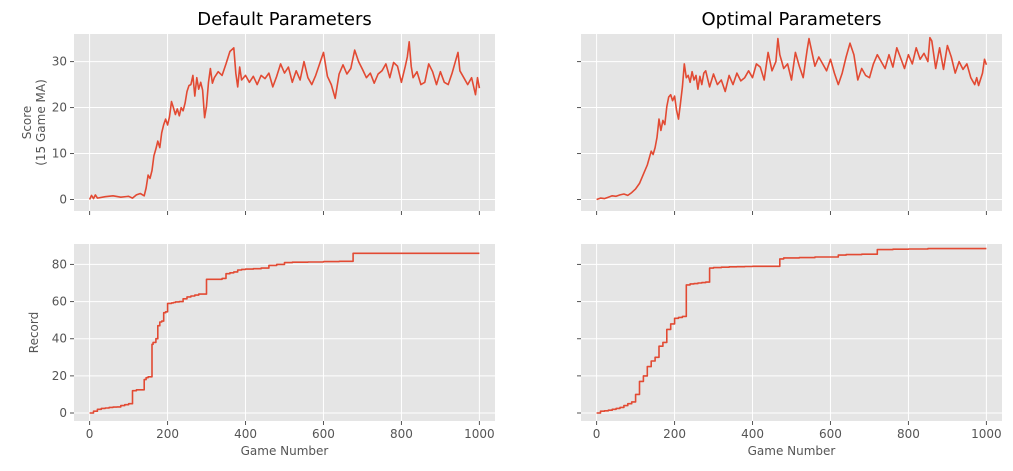 The image size is (1013, 471). I want to click on y-tick-label: 80, so click(59, 264).